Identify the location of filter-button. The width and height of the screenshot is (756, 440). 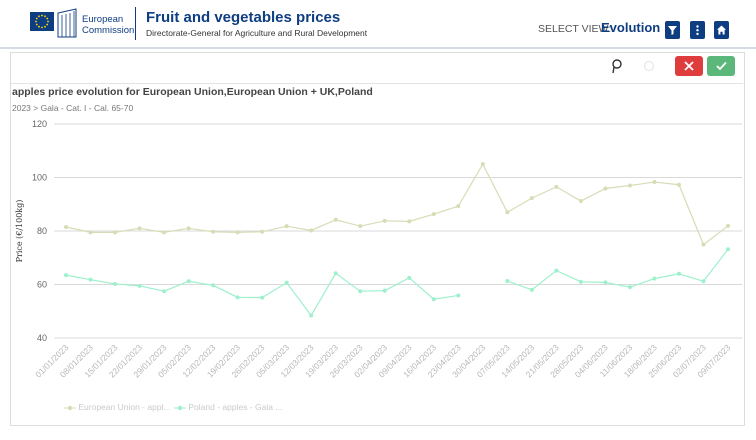
(672, 30).